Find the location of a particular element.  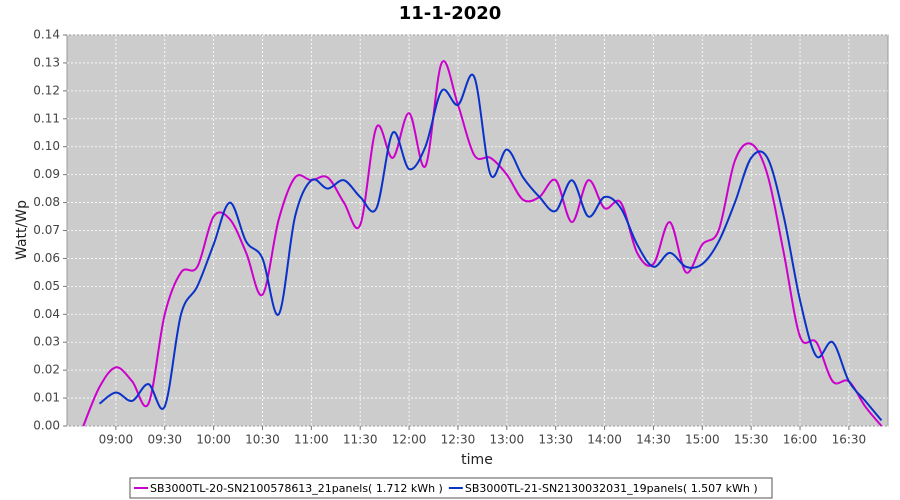

x-tick-label: 09:30 is located at coordinates (164, 440).